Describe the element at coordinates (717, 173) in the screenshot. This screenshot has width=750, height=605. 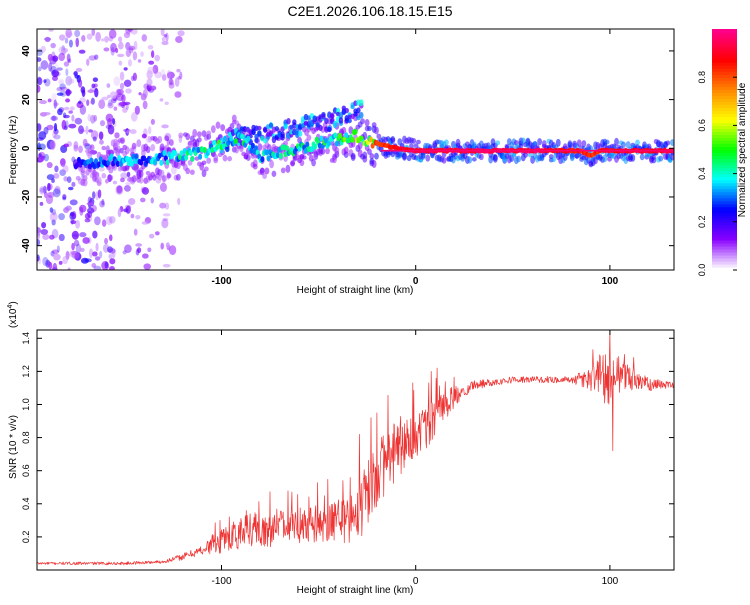
I see `colorbar-ticks: 0.0 0.2 0.4 0.6 0.8` at that location.